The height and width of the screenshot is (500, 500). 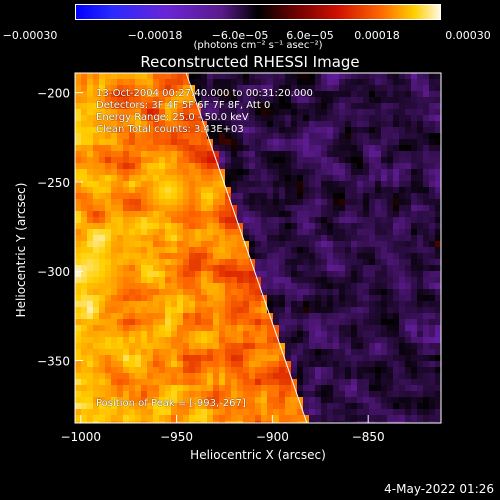 I want to click on annotation-energy-range: Energy Range: 25.0 - 50.0 keV, so click(x=172, y=117).